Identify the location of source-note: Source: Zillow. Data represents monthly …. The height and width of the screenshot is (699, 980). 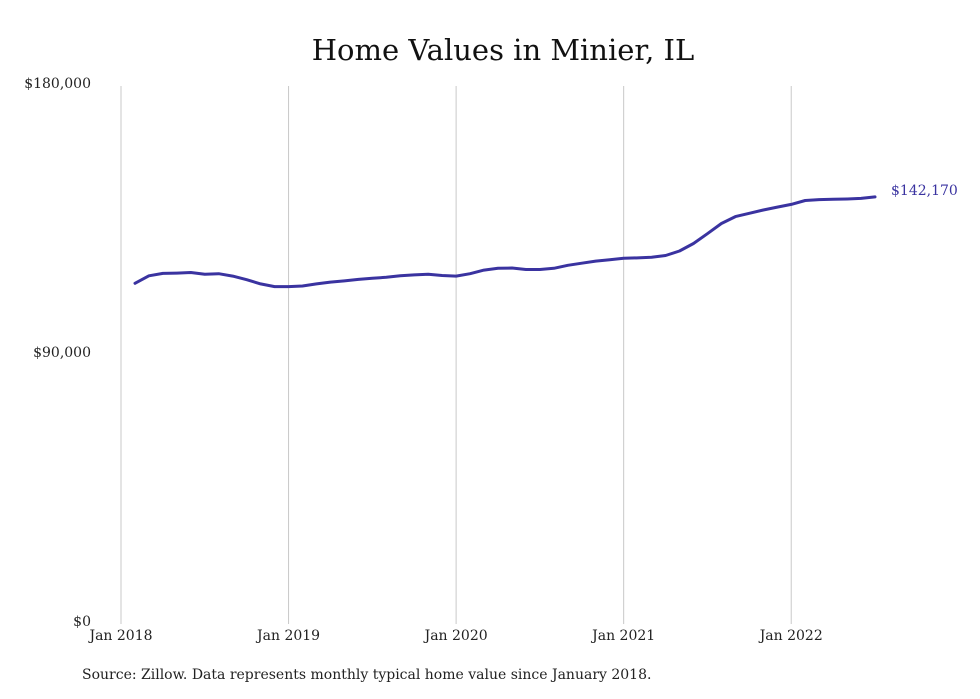
(367, 675).